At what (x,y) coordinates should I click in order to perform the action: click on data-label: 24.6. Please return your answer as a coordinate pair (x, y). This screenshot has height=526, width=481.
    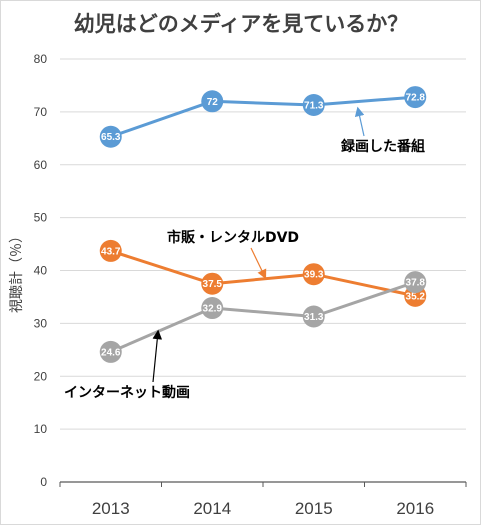
    Looking at the image, I should click on (111, 352).